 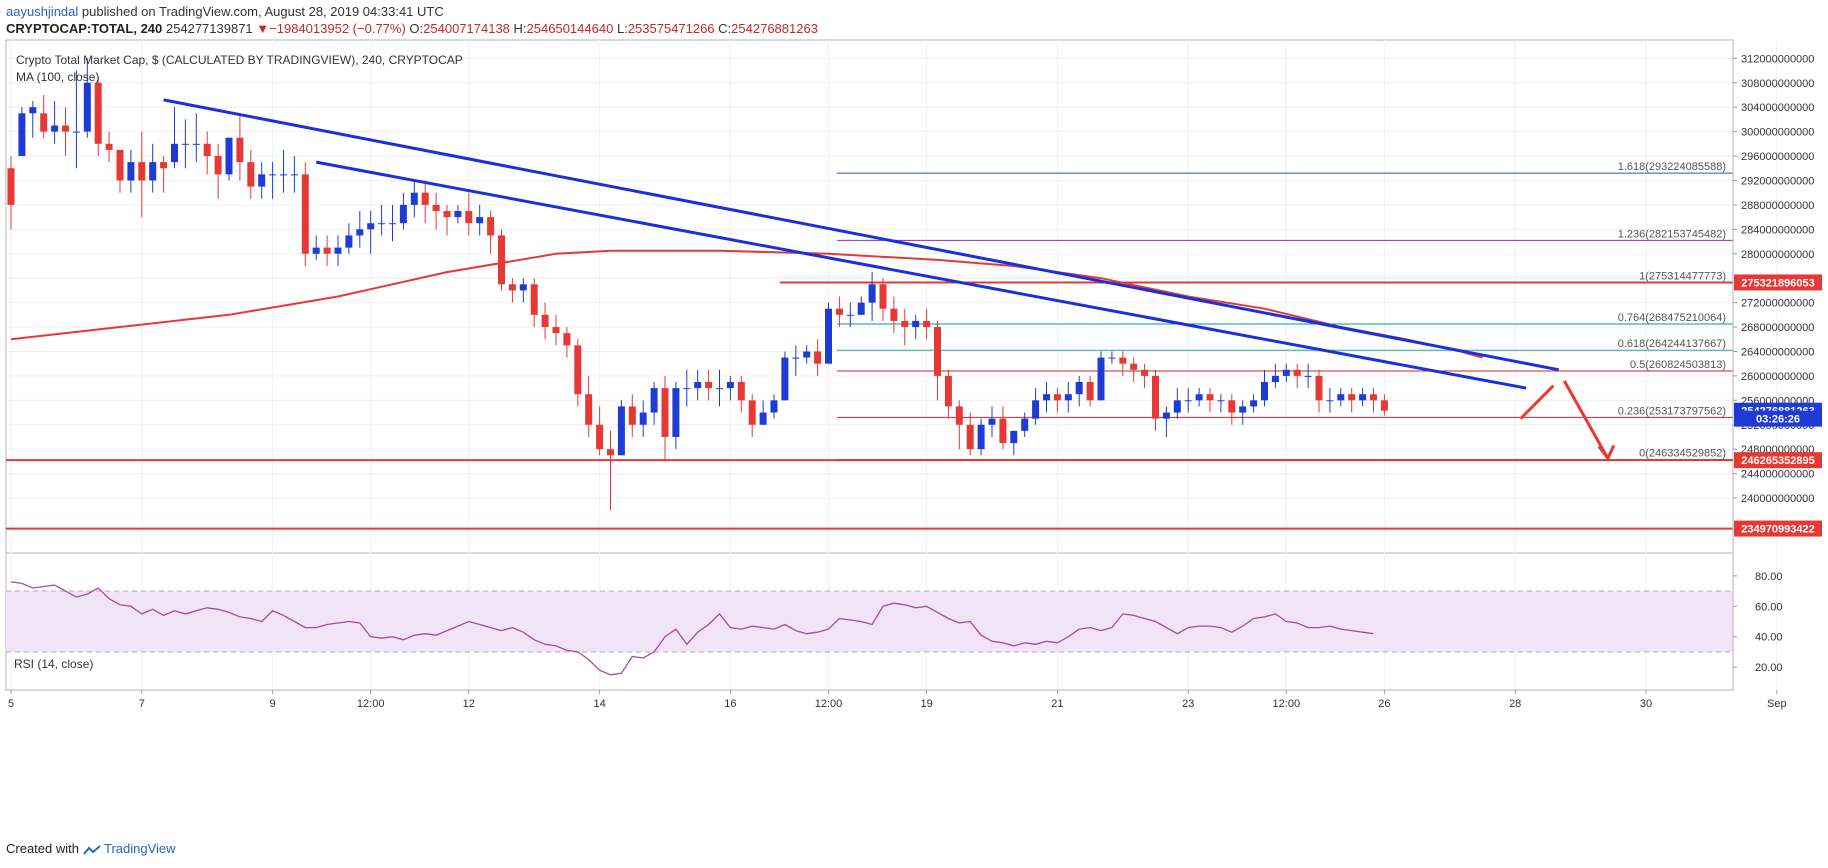 What do you see at coordinates (1778, 420) in the screenshot?
I see `price-tag-label: 03:26:26` at bounding box center [1778, 420].